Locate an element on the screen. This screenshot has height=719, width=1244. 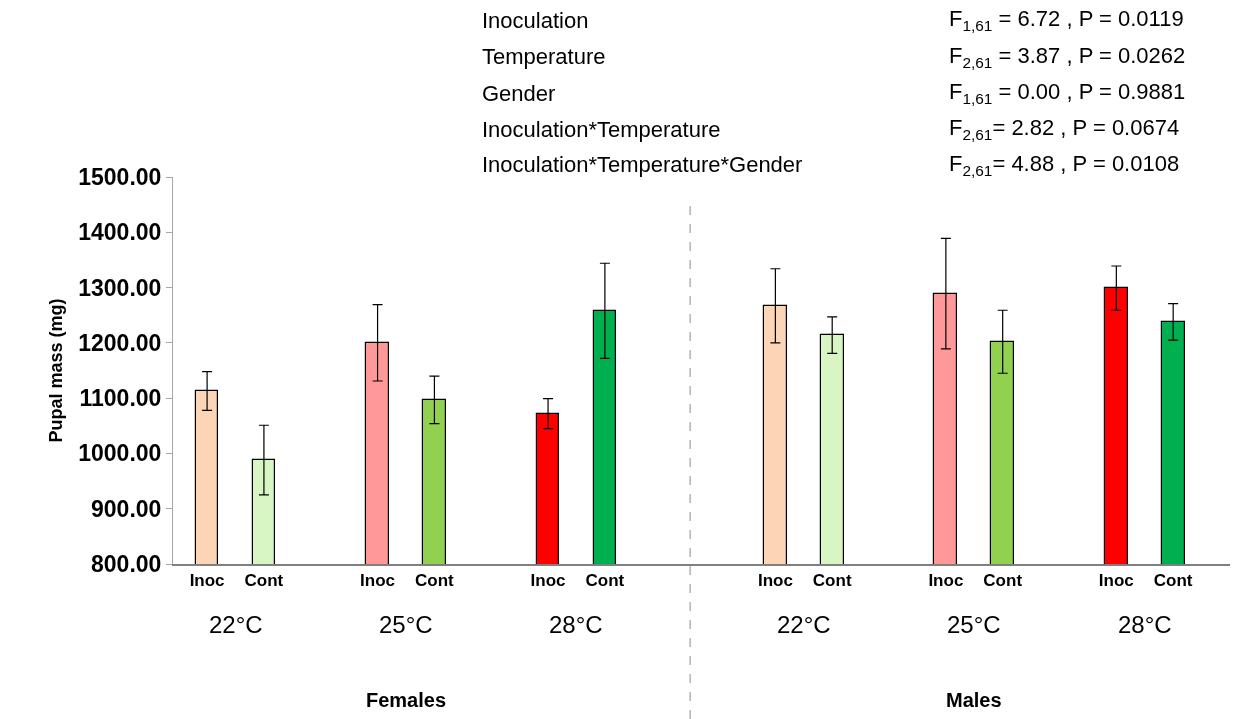
text: F$_{1,61}$ = 6.72 , P = 0.0119 is located at coordinates (1066, 20).